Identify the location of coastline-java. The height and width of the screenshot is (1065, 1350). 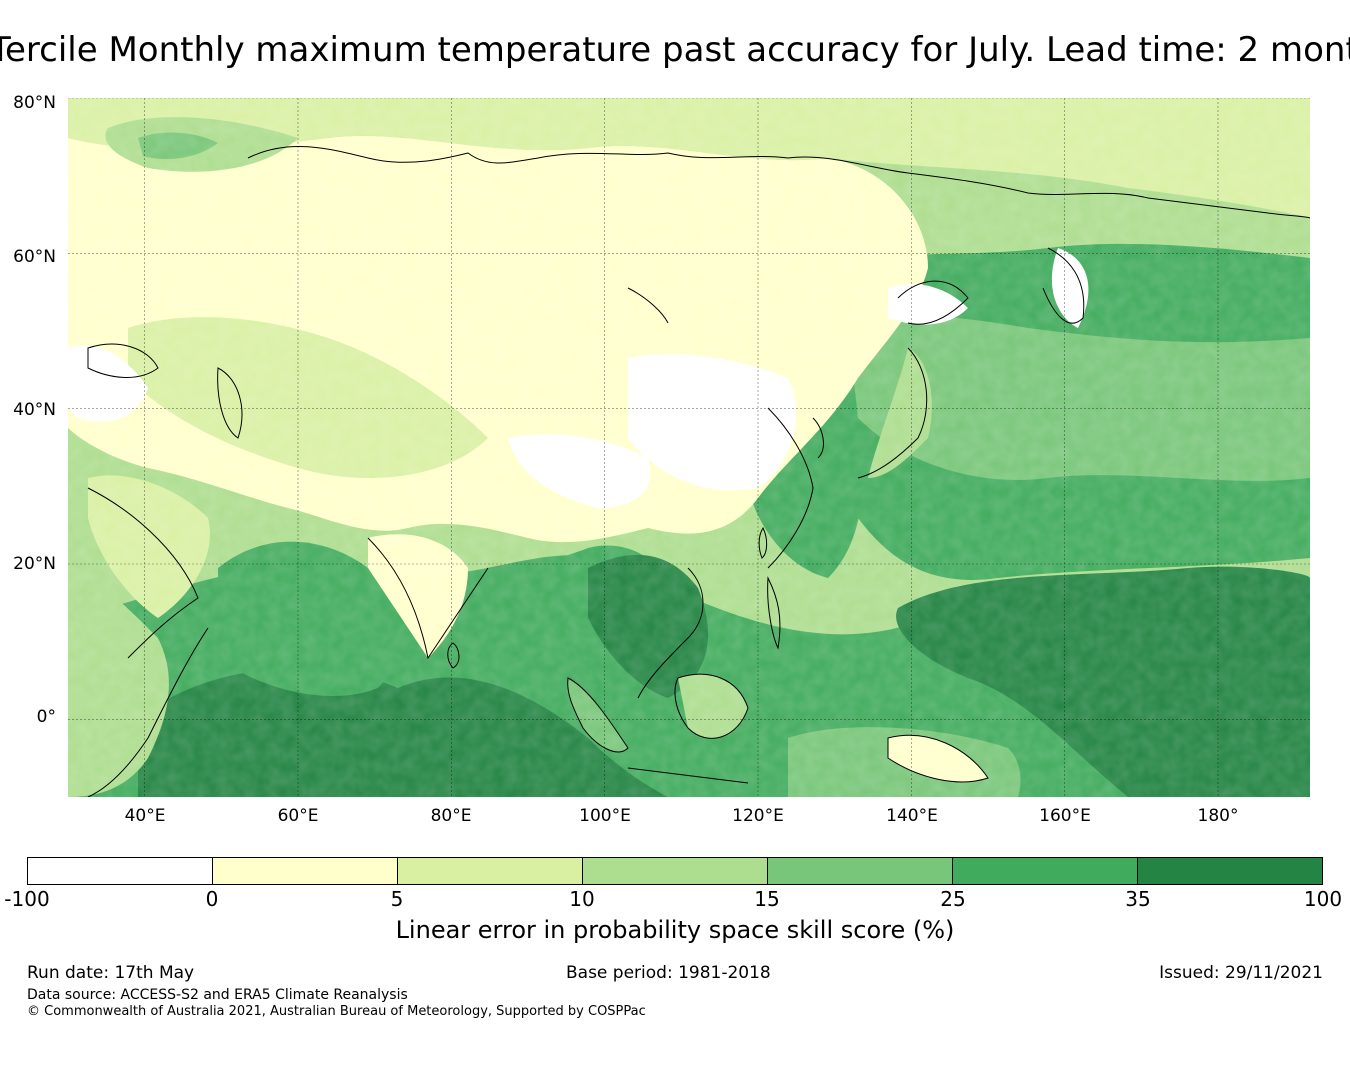
(688, 775).